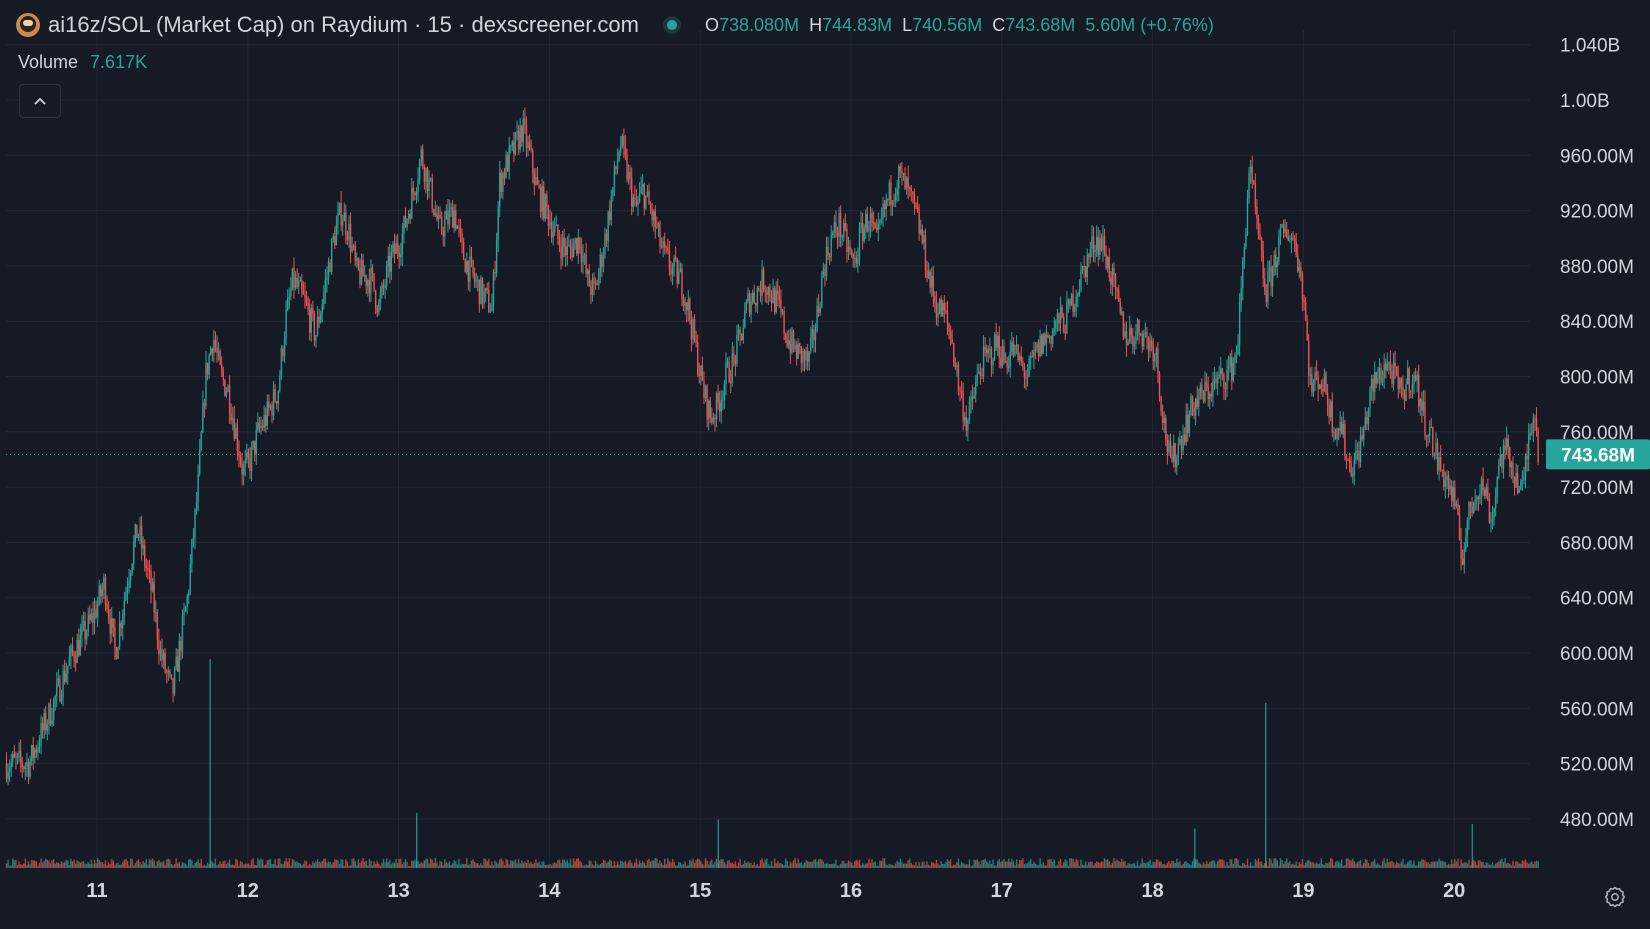 The height and width of the screenshot is (929, 1650). What do you see at coordinates (1615, 897) in the screenshot?
I see `chart-settings-button` at bounding box center [1615, 897].